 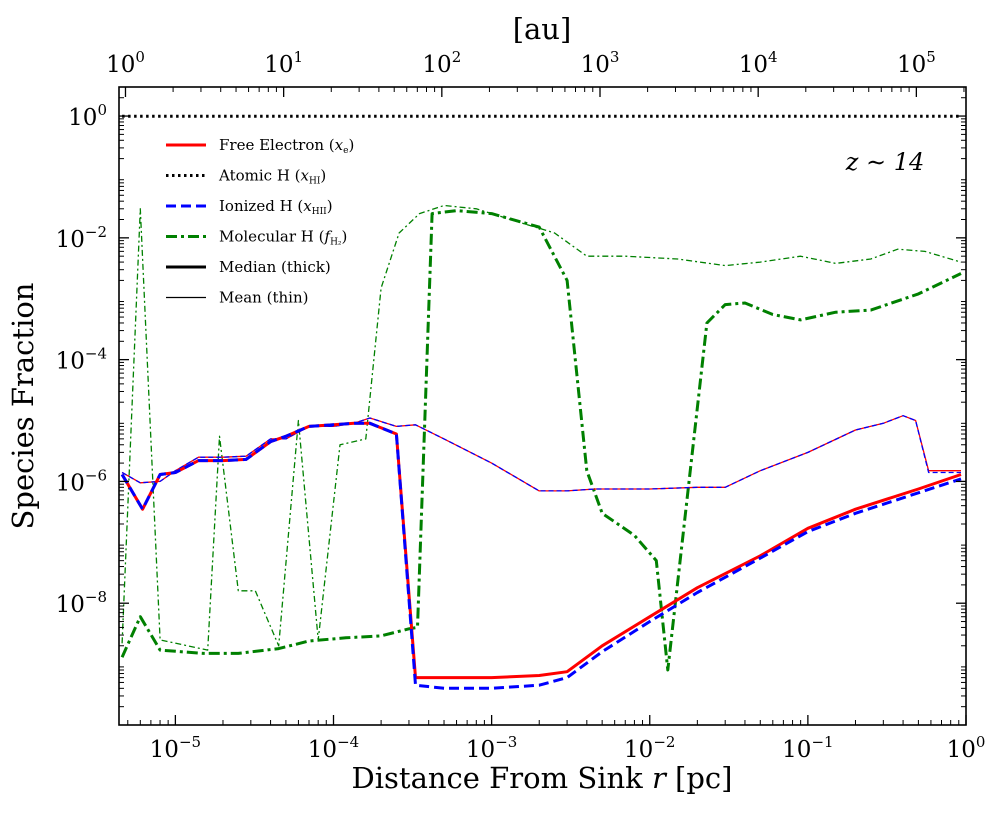 What do you see at coordinates (81, 238) in the screenshot?
I see `y-tick-label: 10⁻²` at bounding box center [81, 238].